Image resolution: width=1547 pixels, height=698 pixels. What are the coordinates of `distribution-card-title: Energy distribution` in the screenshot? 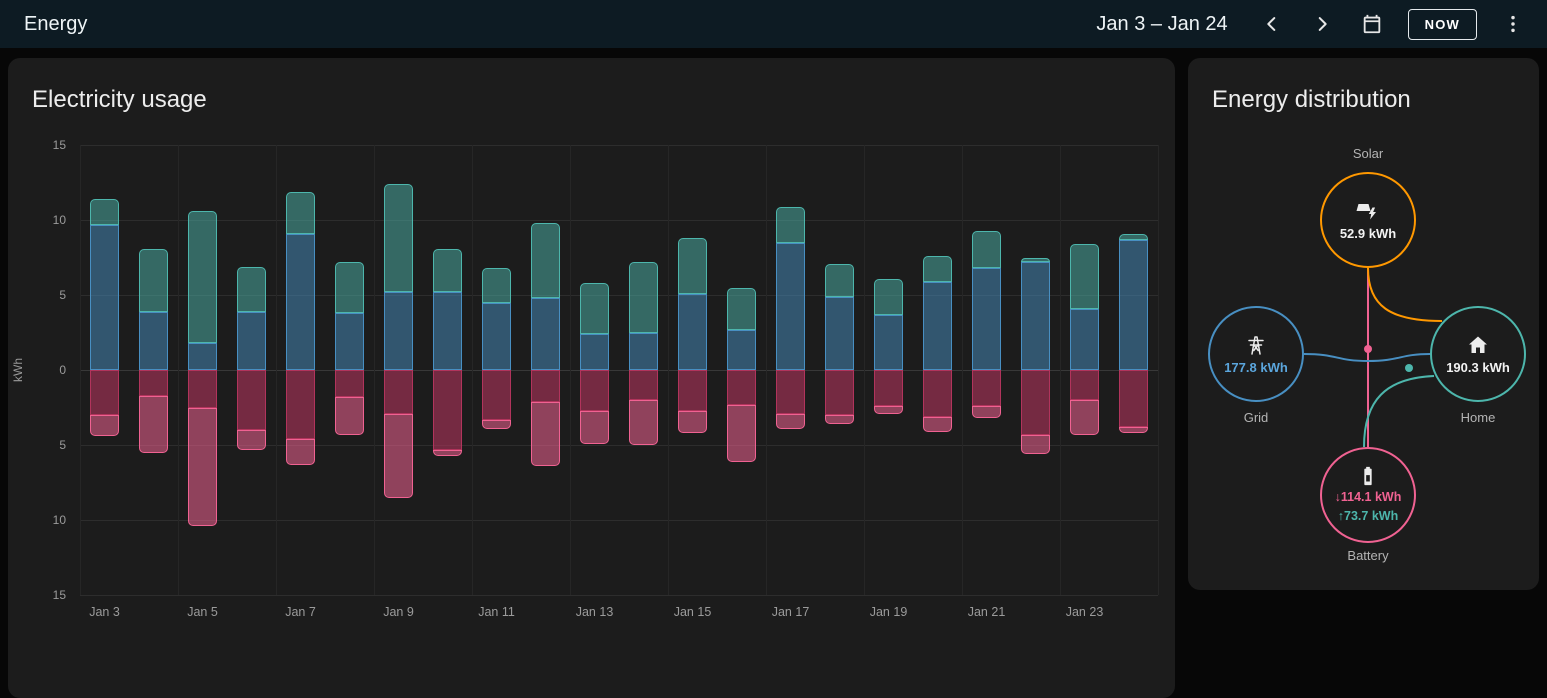 It's located at (1311, 99).